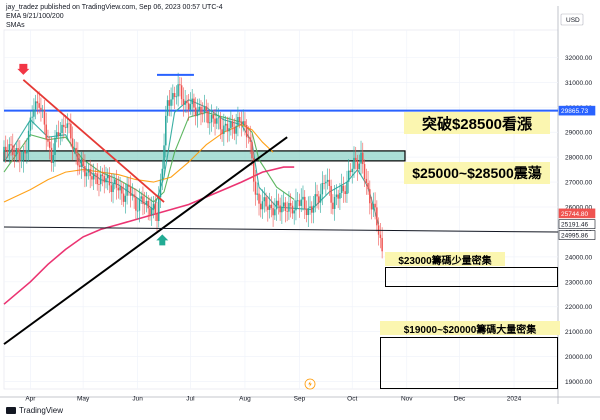  What do you see at coordinates (477, 123) in the screenshot?
I see `annotation-breakout: 突破$28500看漲` at bounding box center [477, 123].